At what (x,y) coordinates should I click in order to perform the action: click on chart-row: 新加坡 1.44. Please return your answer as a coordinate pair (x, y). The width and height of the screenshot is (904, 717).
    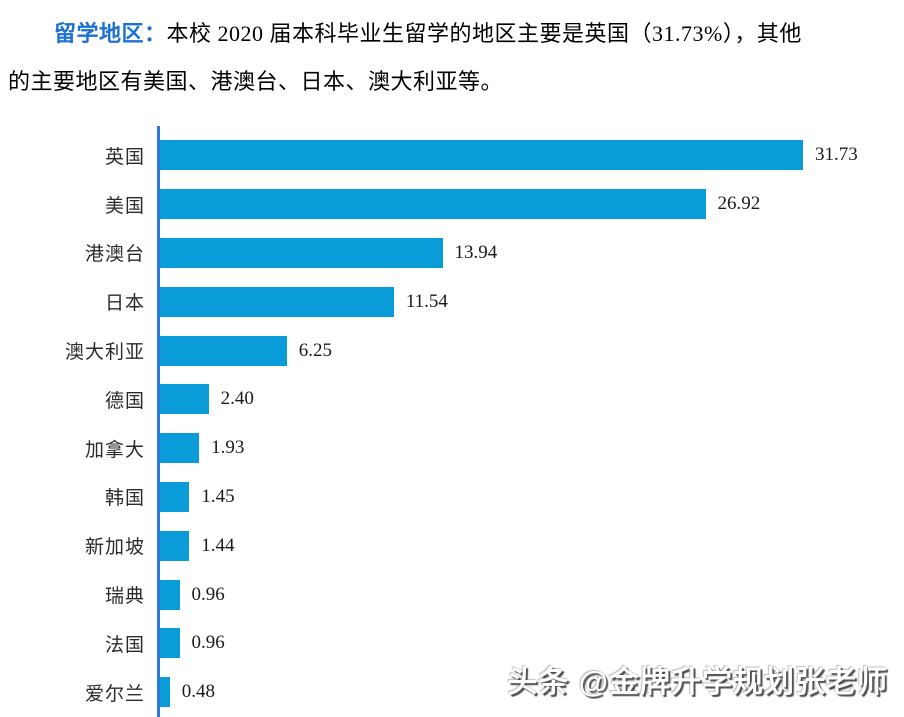
    Looking at the image, I should click on (452, 545).